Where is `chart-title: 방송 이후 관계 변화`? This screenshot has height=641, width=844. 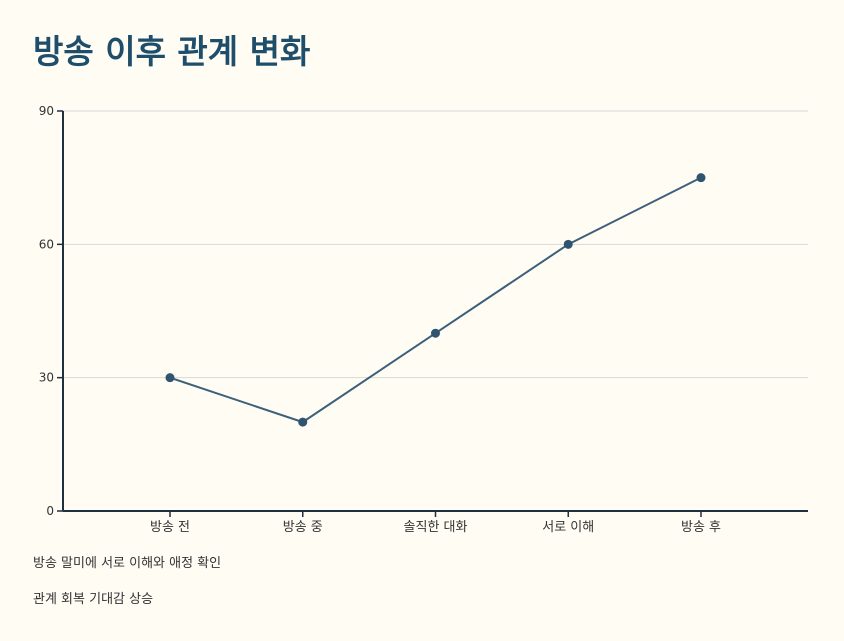 chart-title: 방송 이후 관계 변화 is located at coordinates (172, 51).